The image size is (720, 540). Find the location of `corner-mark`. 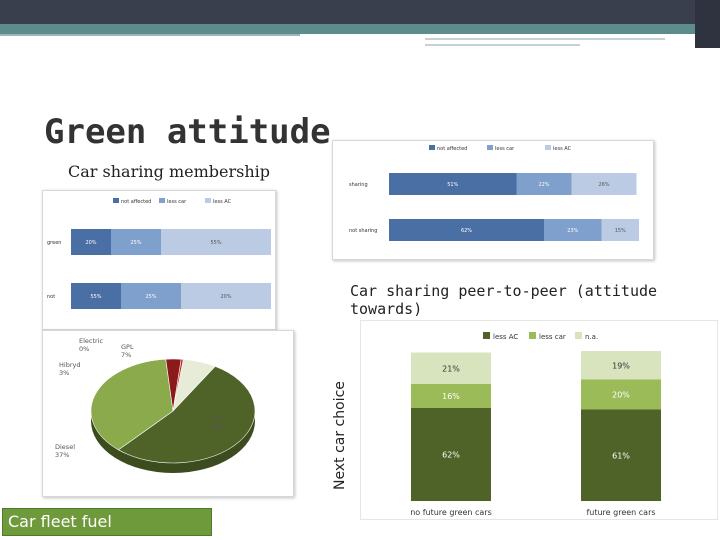

corner-mark is located at coordinates (707, 24).